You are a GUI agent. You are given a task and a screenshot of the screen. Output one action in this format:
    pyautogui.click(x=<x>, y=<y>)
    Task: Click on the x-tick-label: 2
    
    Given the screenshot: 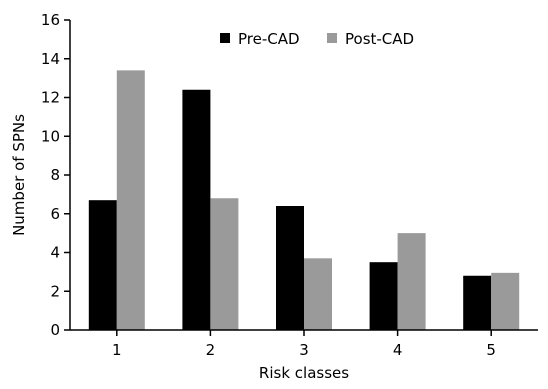 What is the action you would take?
    pyautogui.click(x=211, y=350)
    